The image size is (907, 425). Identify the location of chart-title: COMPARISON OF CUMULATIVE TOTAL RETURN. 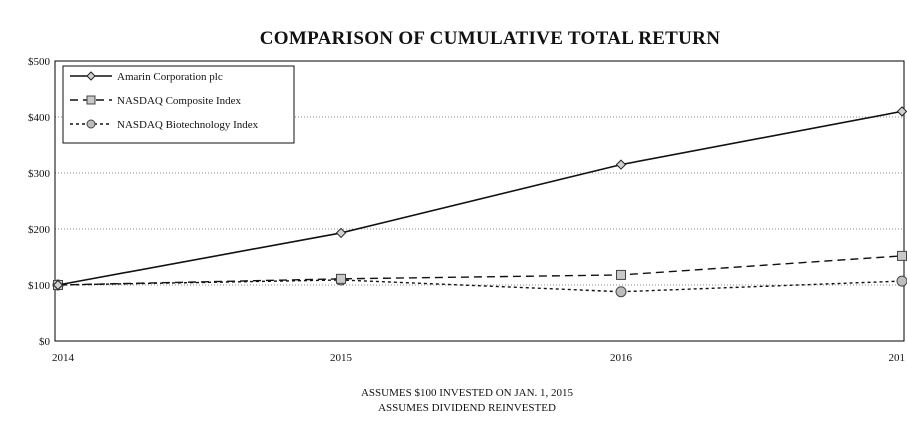
(490, 38).